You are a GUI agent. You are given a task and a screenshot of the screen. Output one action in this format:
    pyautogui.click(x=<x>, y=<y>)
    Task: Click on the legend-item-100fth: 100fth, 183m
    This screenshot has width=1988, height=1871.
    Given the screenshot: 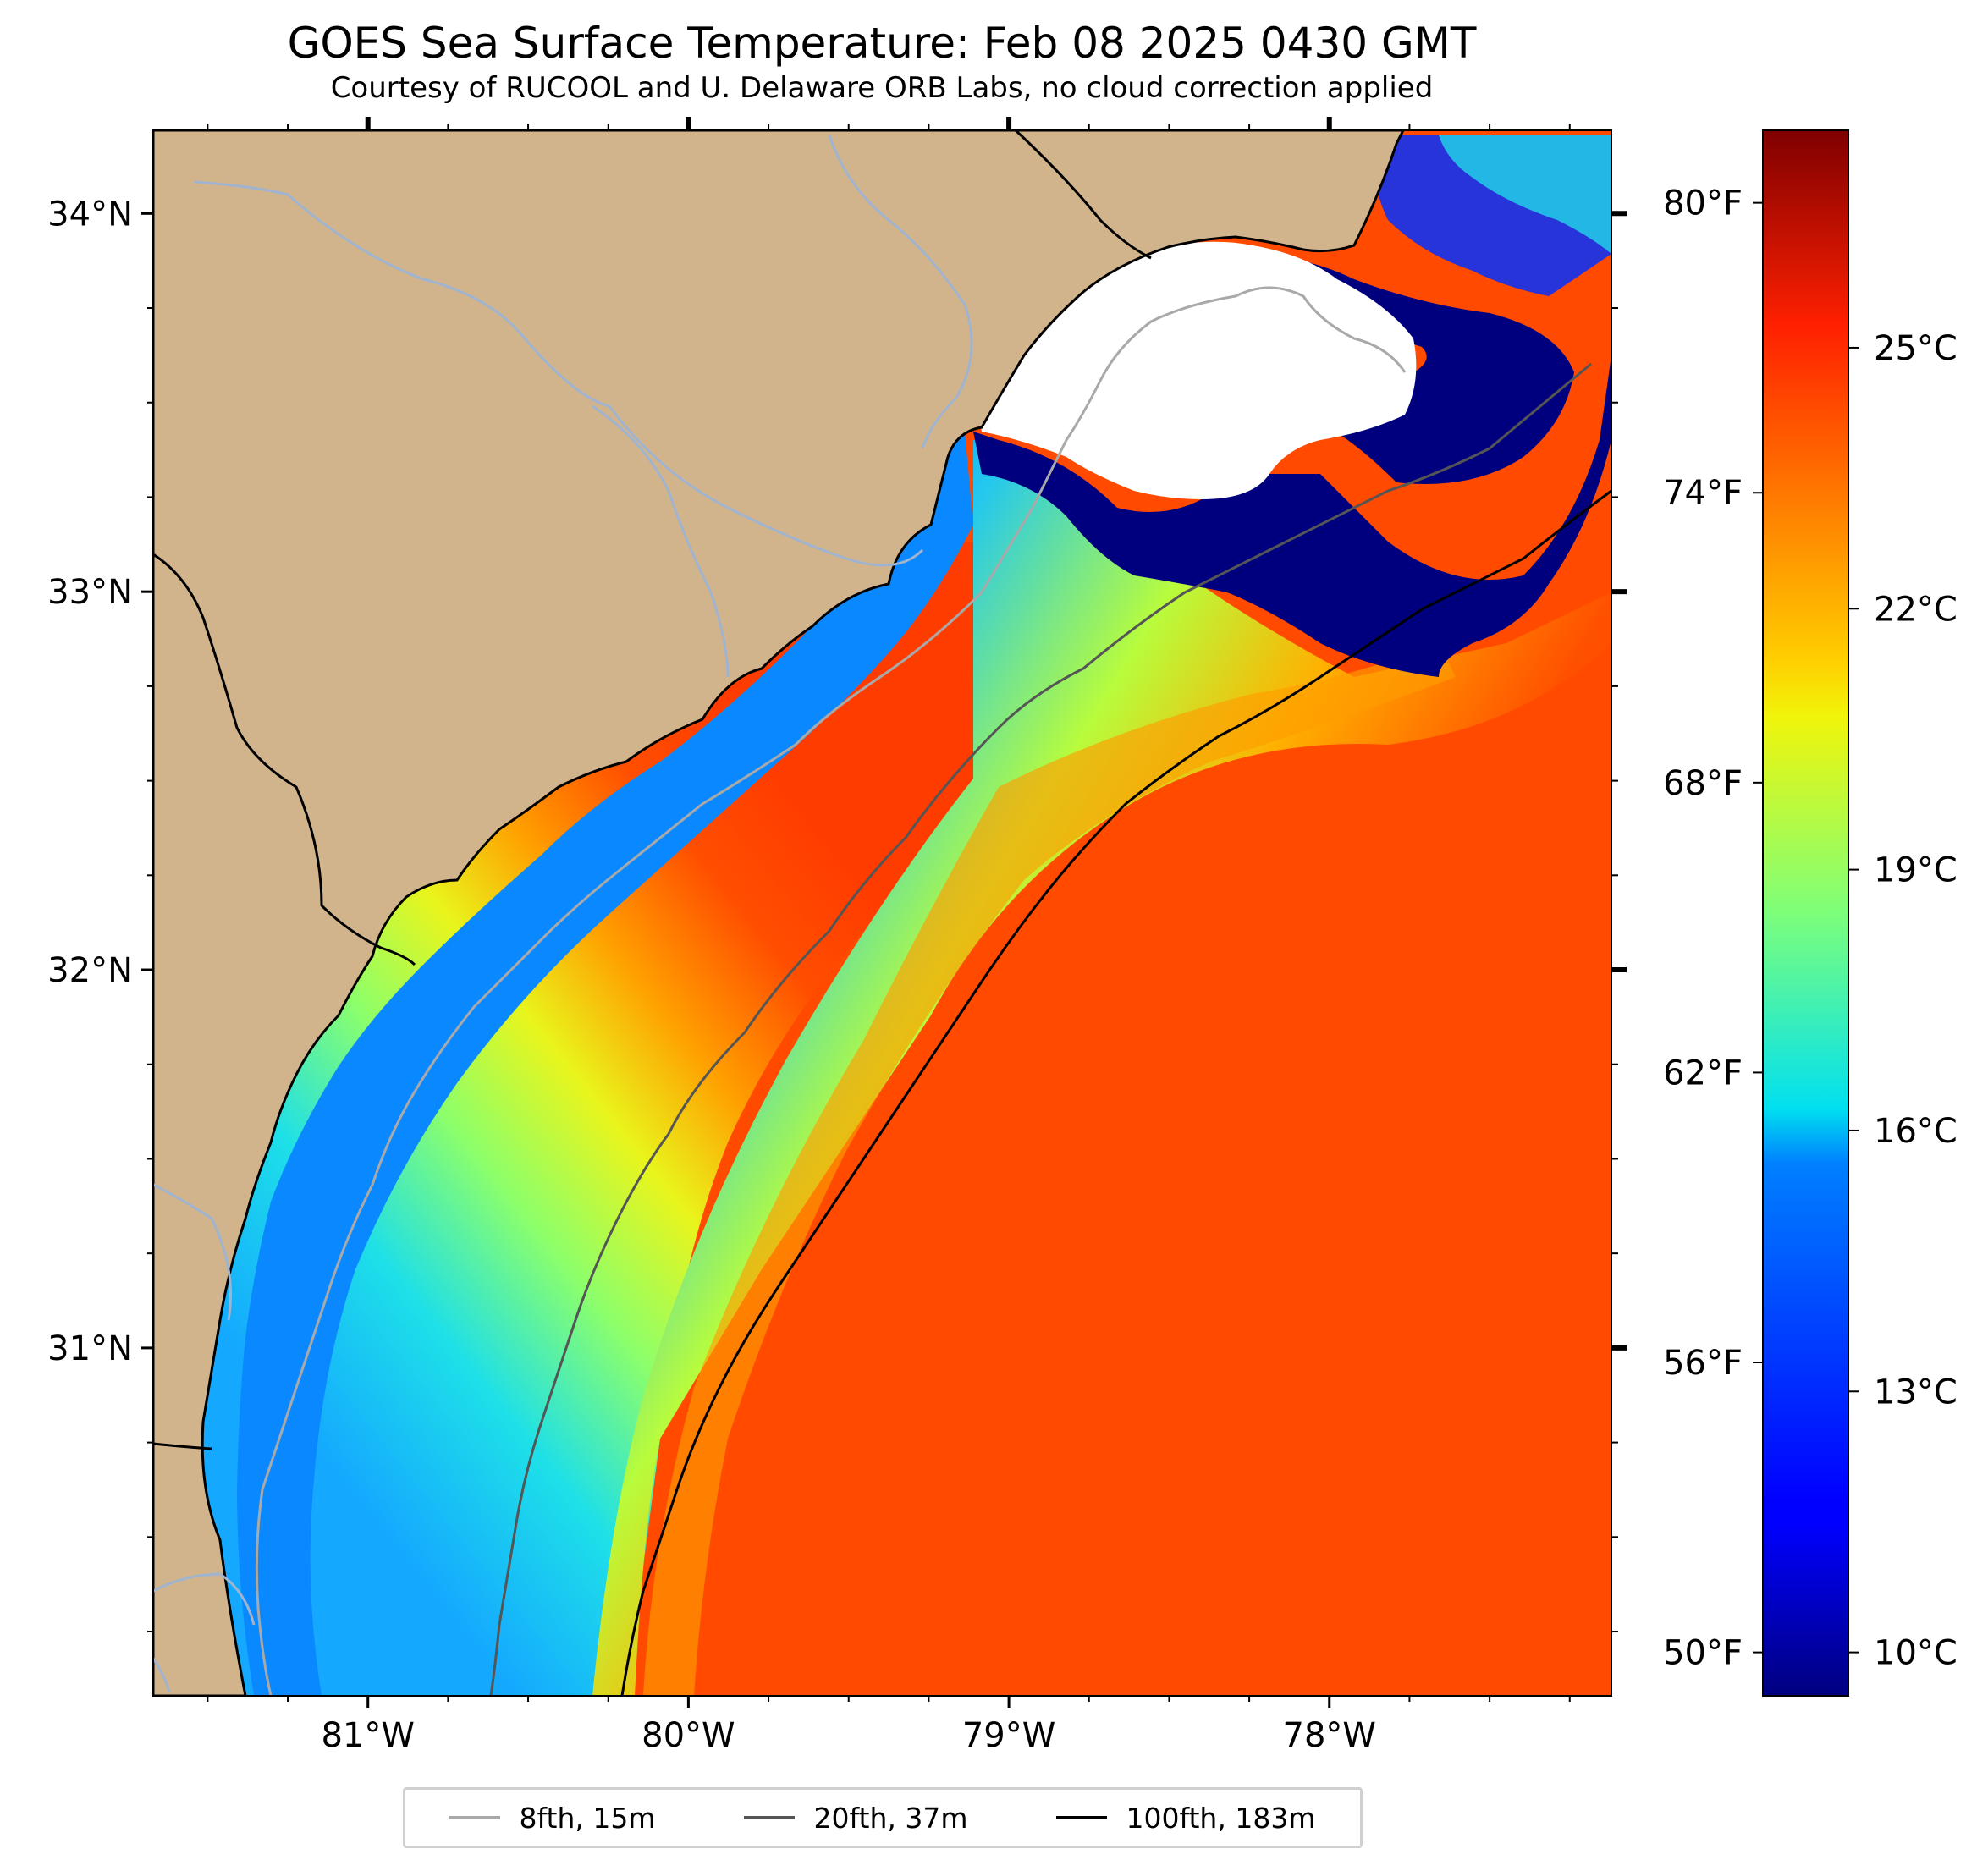 What is the action you would take?
    pyautogui.click(x=1185, y=1819)
    